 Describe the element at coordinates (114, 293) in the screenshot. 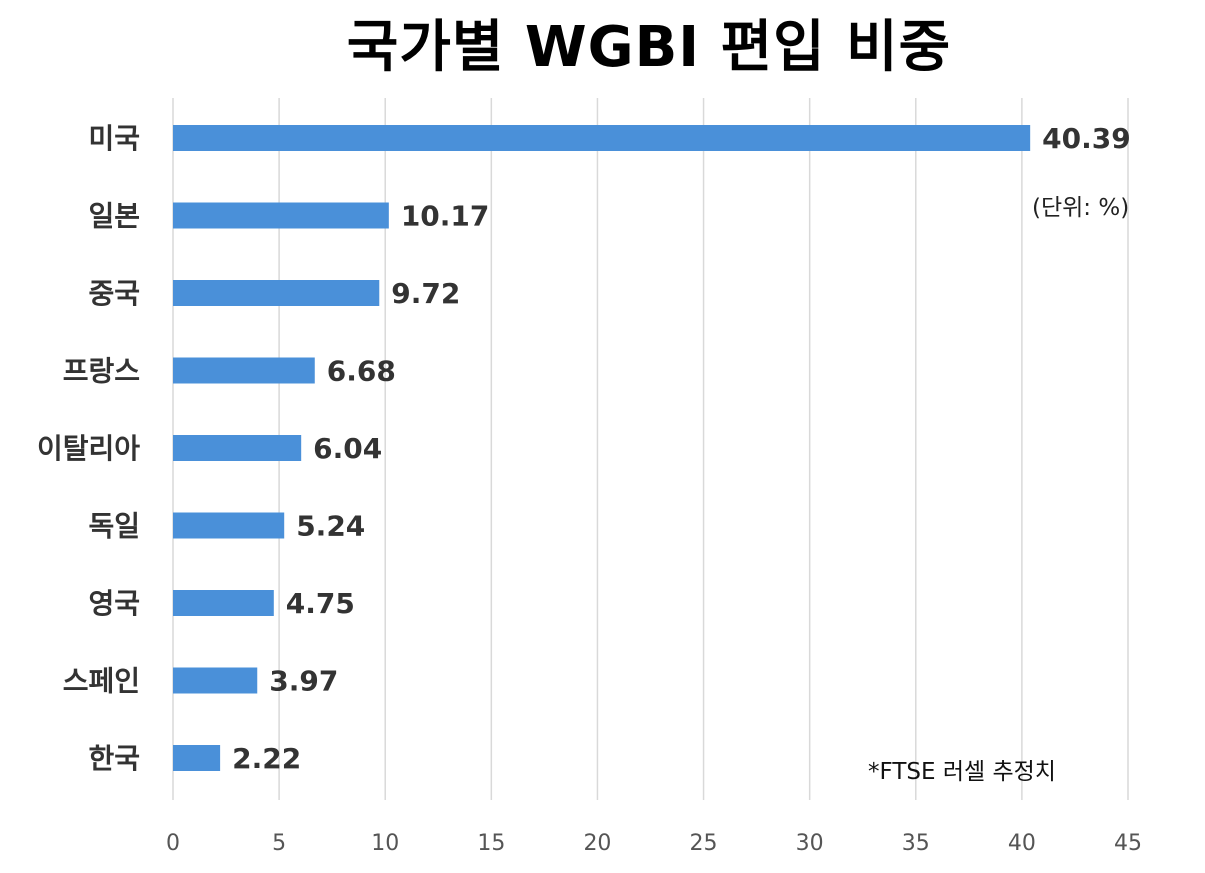

I see `category-label: 중국` at that location.